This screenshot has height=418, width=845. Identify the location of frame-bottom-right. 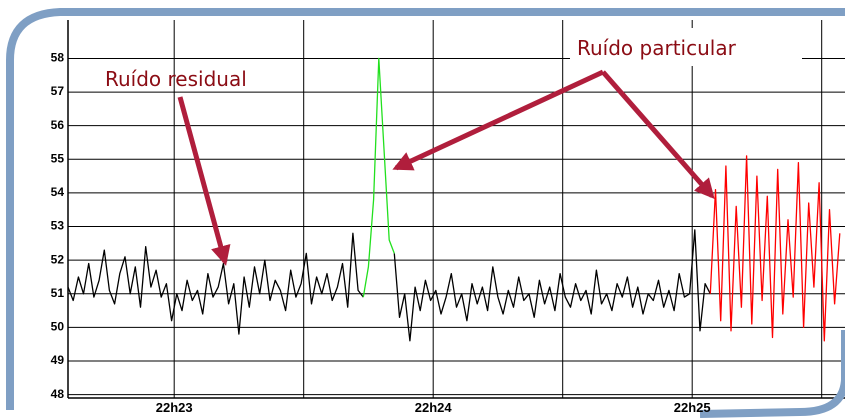
(772, 374).